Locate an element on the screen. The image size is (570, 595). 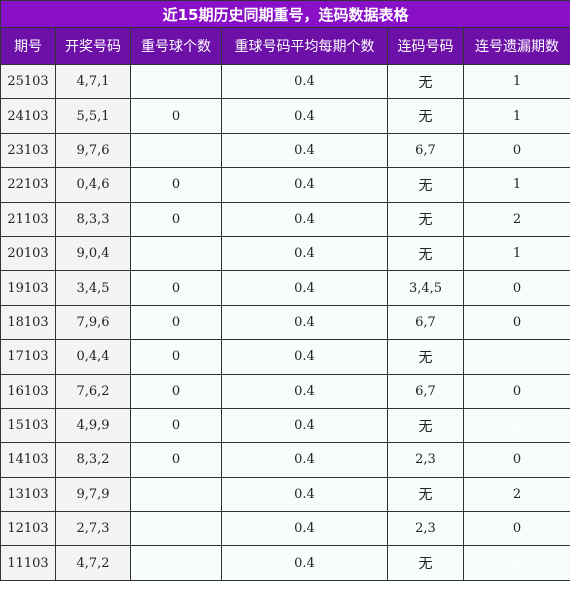
cell-period: 20103 is located at coordinates (28, 253).